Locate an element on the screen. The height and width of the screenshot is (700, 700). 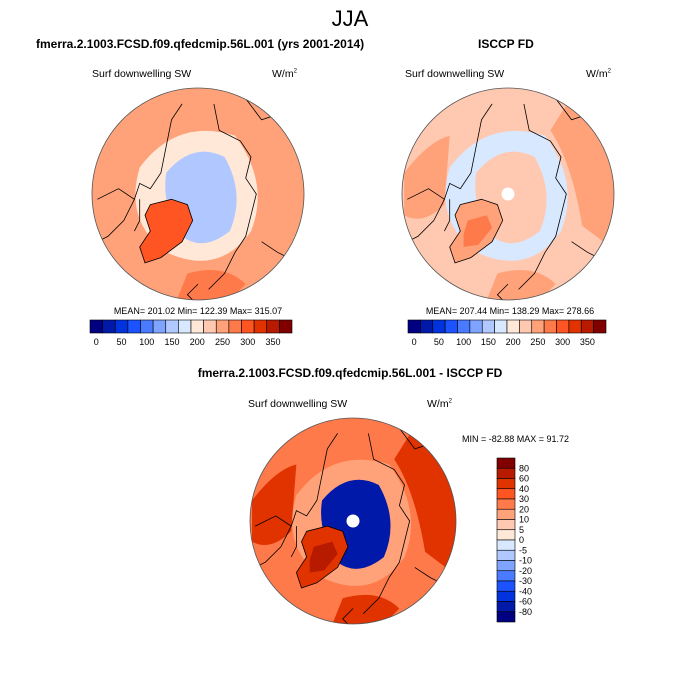
colorbar-tick-label: 20 is located at coordinates (524, 509).